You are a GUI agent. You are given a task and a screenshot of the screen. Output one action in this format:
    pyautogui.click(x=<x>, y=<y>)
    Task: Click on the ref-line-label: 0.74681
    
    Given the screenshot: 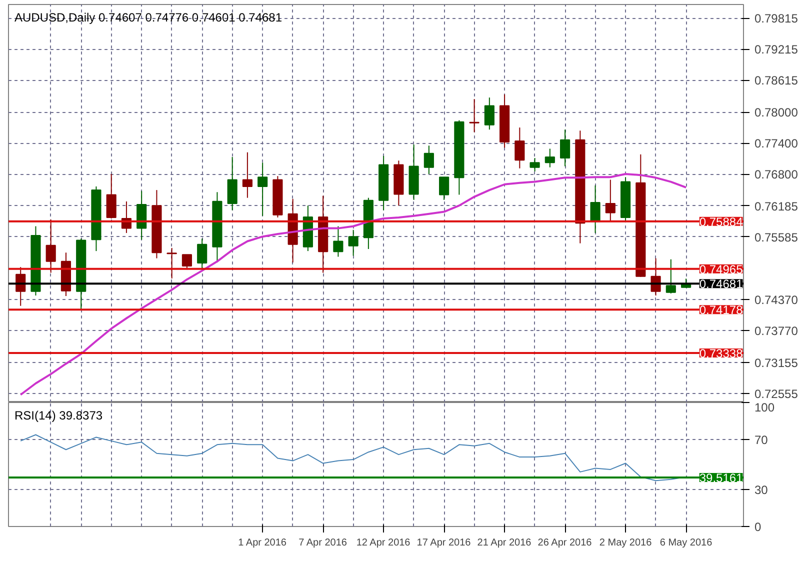 What is the action you would take?
    pyautogui.click(x=721, y=284)
    